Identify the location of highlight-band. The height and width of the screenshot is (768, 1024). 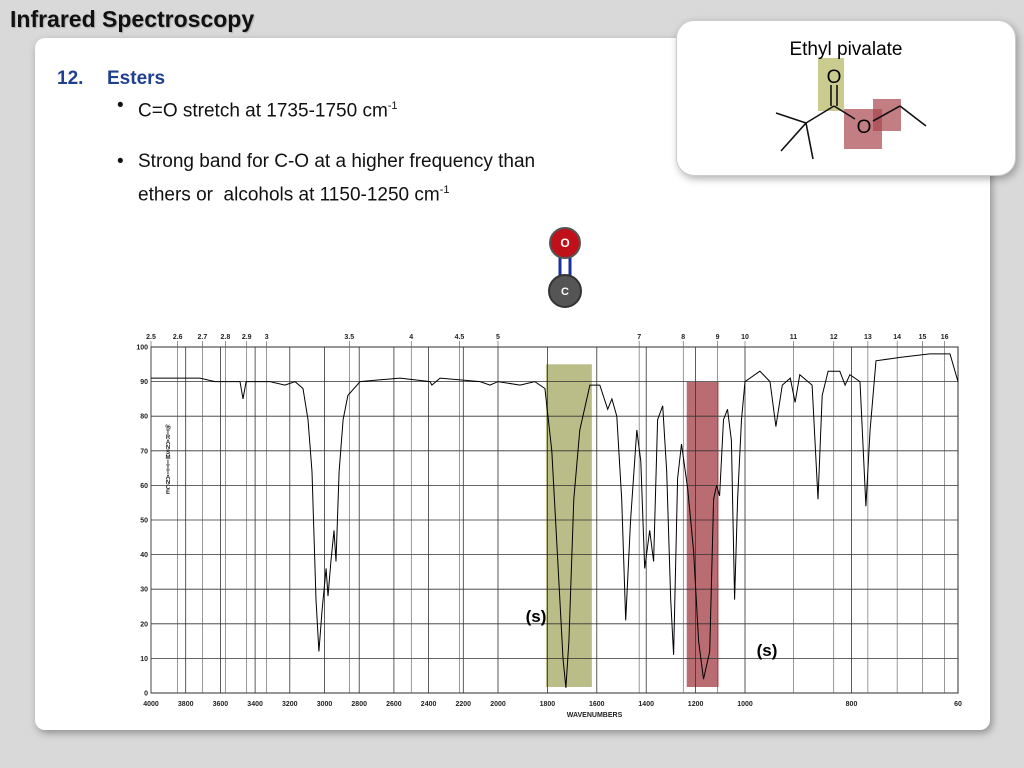
(702, 534).